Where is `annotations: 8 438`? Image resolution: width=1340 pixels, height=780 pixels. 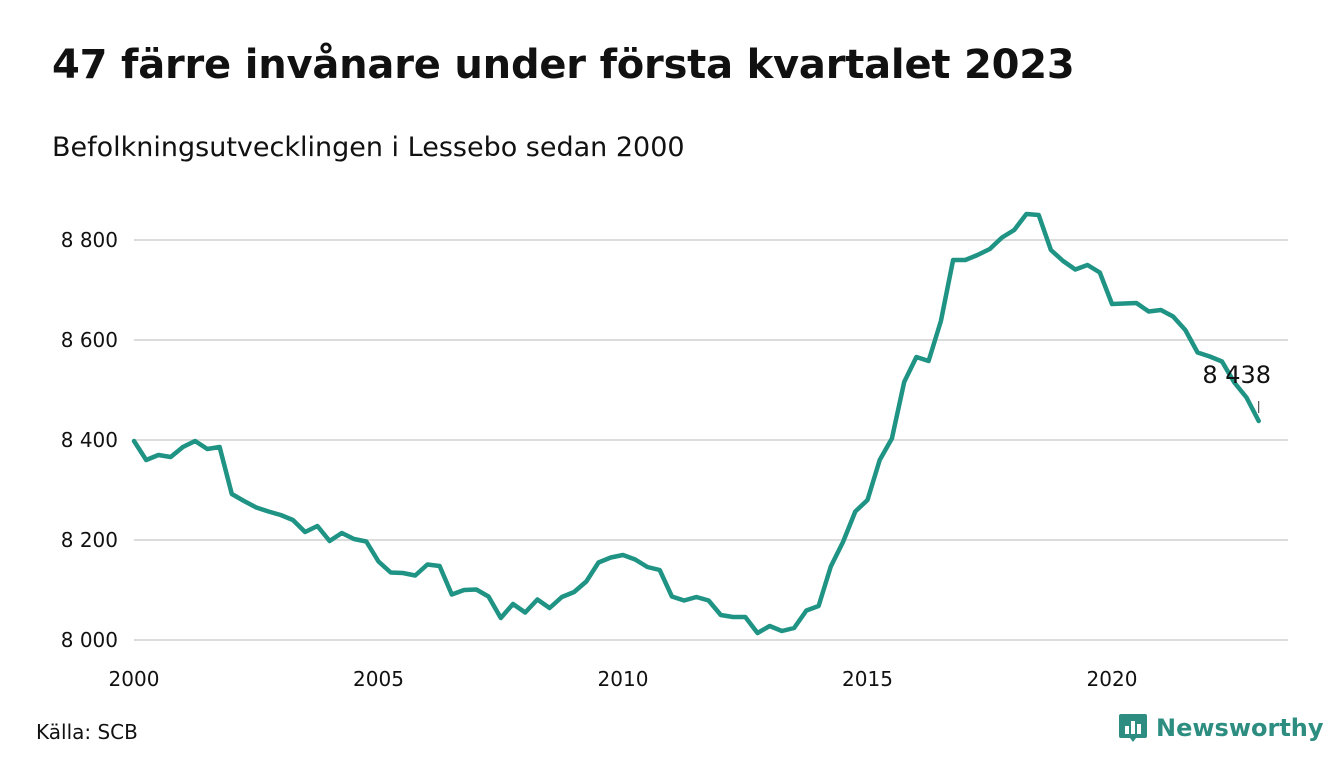
annotations: 8 438 is located at coordinates (1236, 387).